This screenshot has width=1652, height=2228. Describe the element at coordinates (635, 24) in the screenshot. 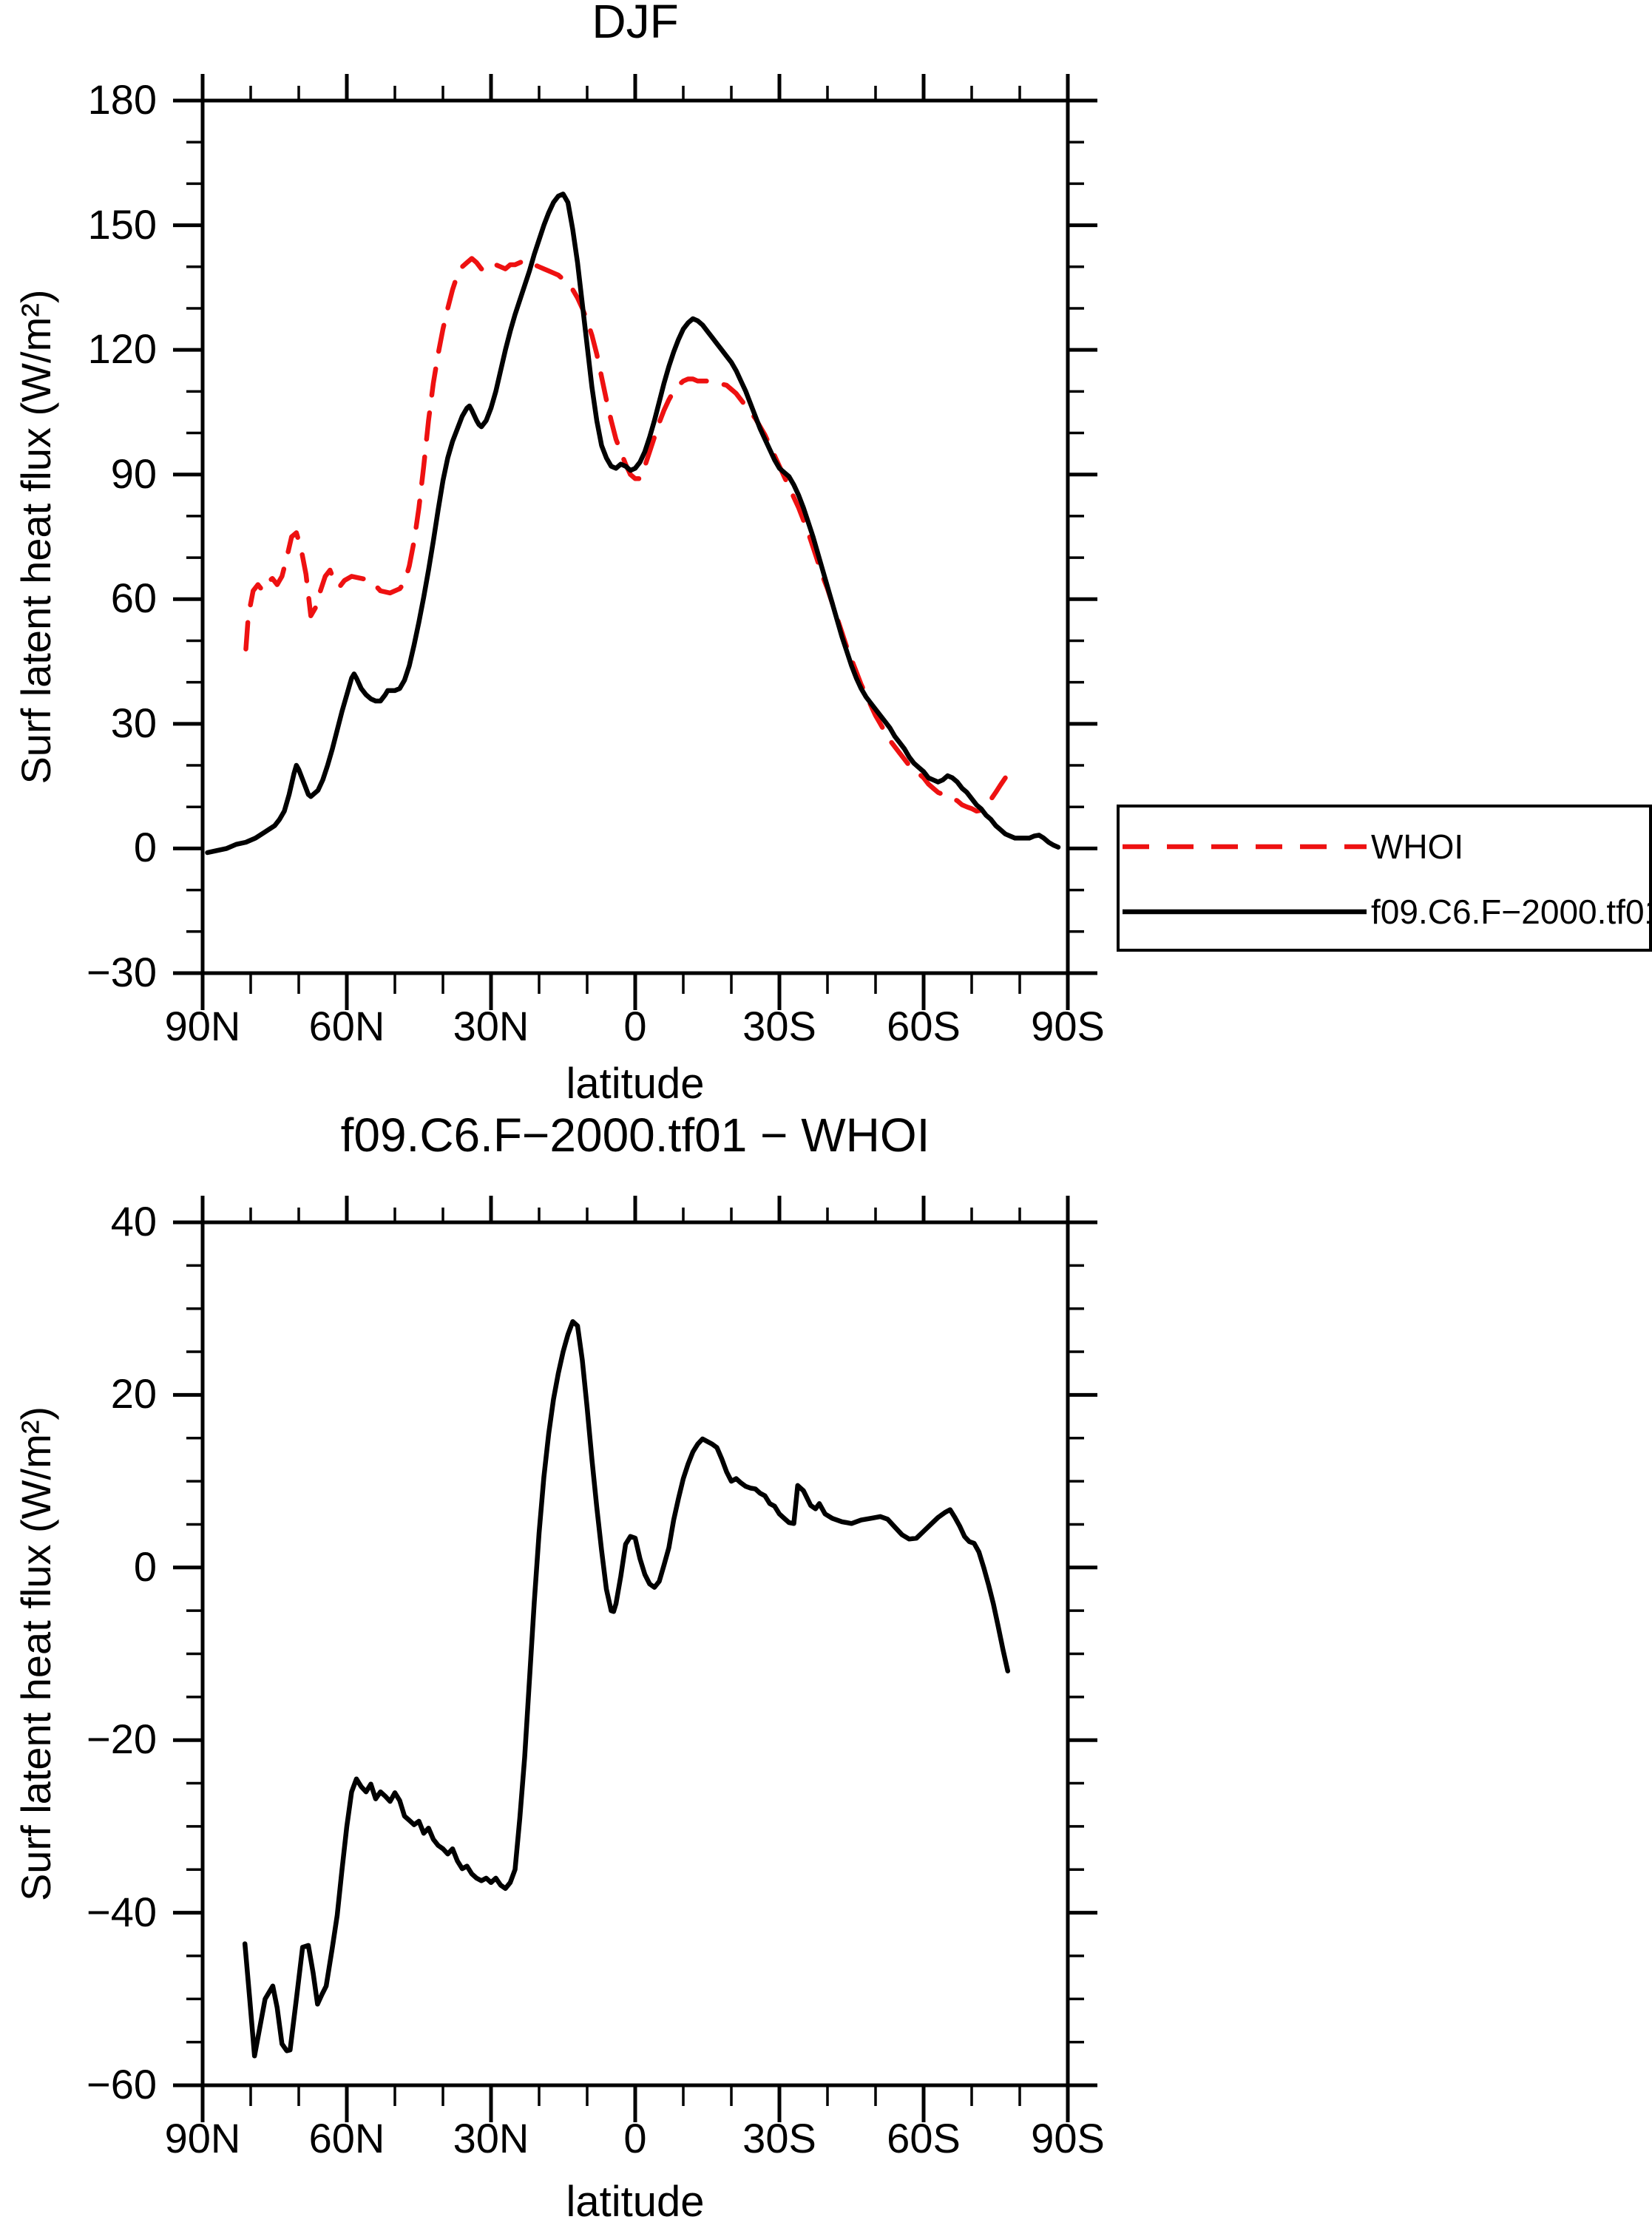

I see `top-chart-title: DJF` at that location.